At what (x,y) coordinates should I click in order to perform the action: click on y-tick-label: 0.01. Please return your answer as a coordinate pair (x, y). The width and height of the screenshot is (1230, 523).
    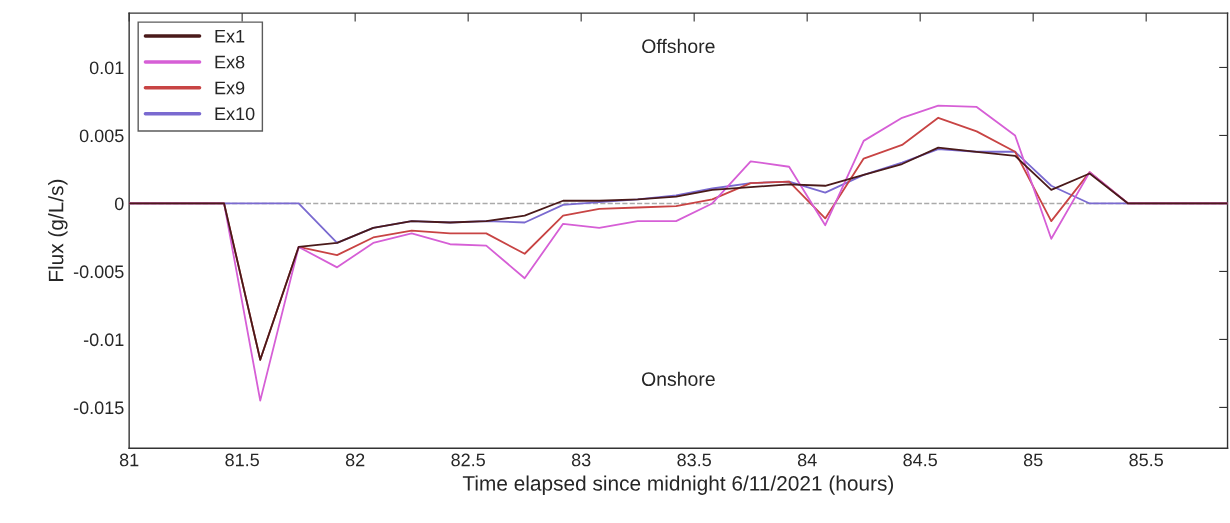
    Looking at the image, I should click on (106, 68).